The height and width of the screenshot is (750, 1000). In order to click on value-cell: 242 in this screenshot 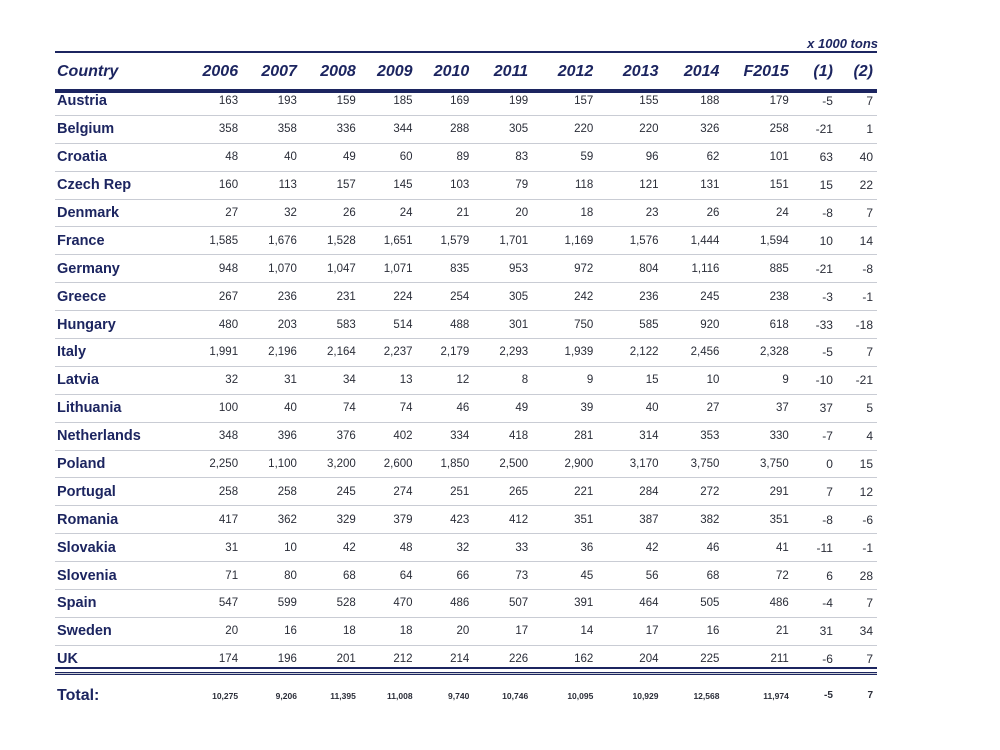, I will do `click(565, 297)`.